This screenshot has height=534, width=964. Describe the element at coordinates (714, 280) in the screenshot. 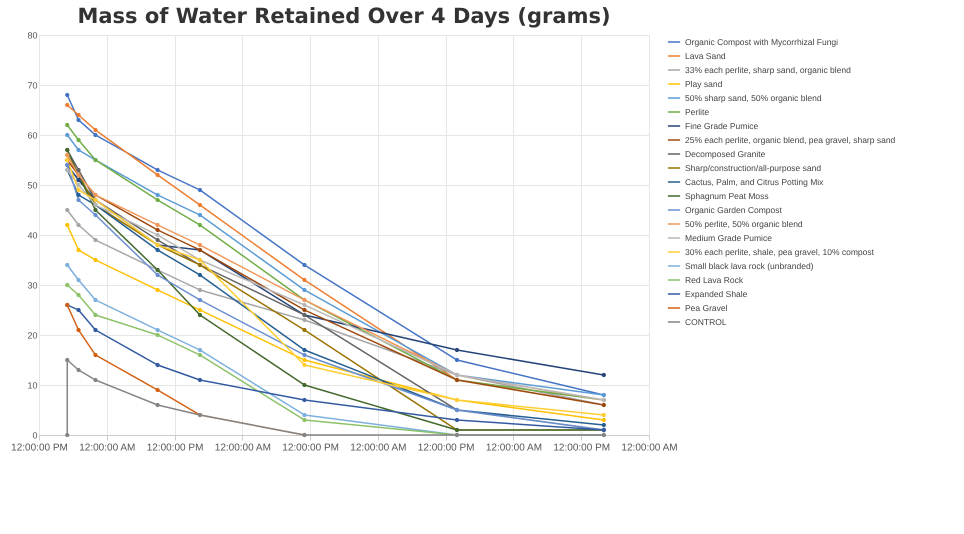

I see `legend-label: Red Lava Rock` at that location.